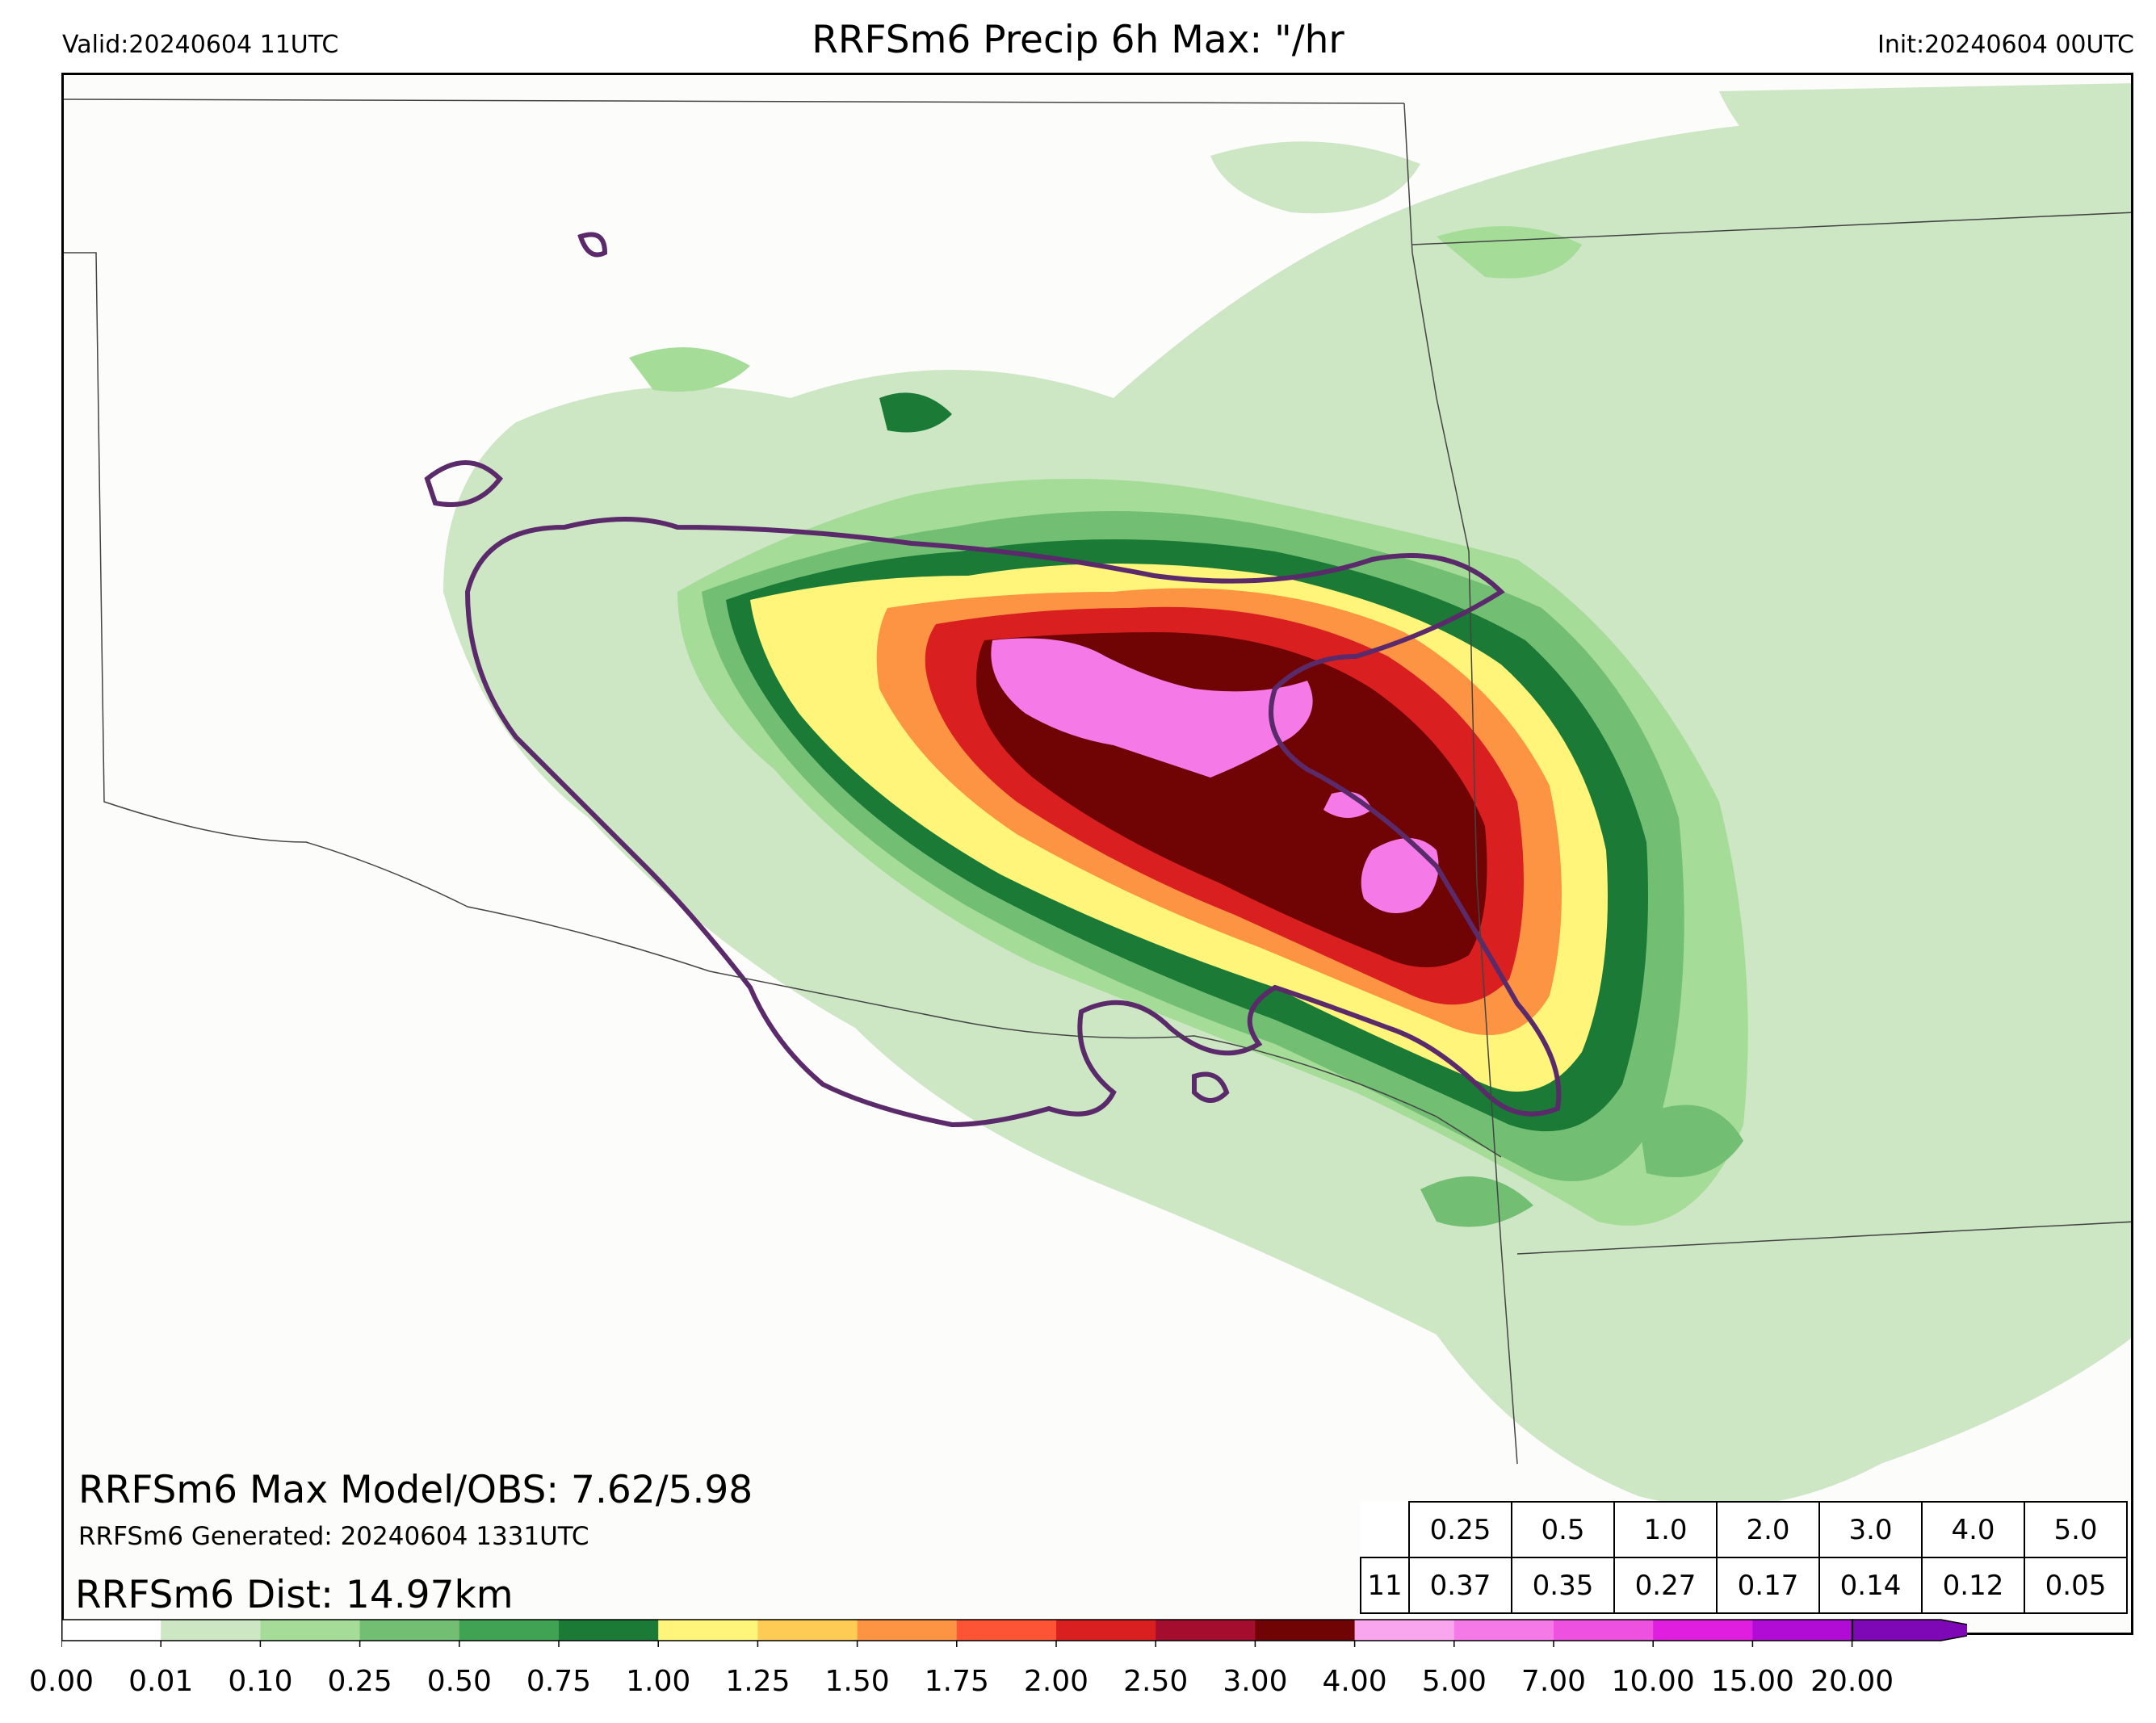 The width and height of the screenshot is (2156, 1723). What do you see at coordinates (1563, 1585) in the screenshot?
I see `score-cell: 0.35` at bounding box center [1563, 1585].